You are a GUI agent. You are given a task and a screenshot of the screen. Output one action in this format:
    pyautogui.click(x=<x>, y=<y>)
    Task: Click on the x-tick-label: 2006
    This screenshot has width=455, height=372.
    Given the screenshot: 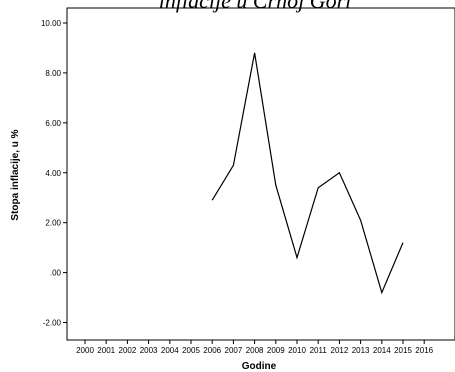 What is the action you would take?
    pyautogui.click(x=212, y=350)
    